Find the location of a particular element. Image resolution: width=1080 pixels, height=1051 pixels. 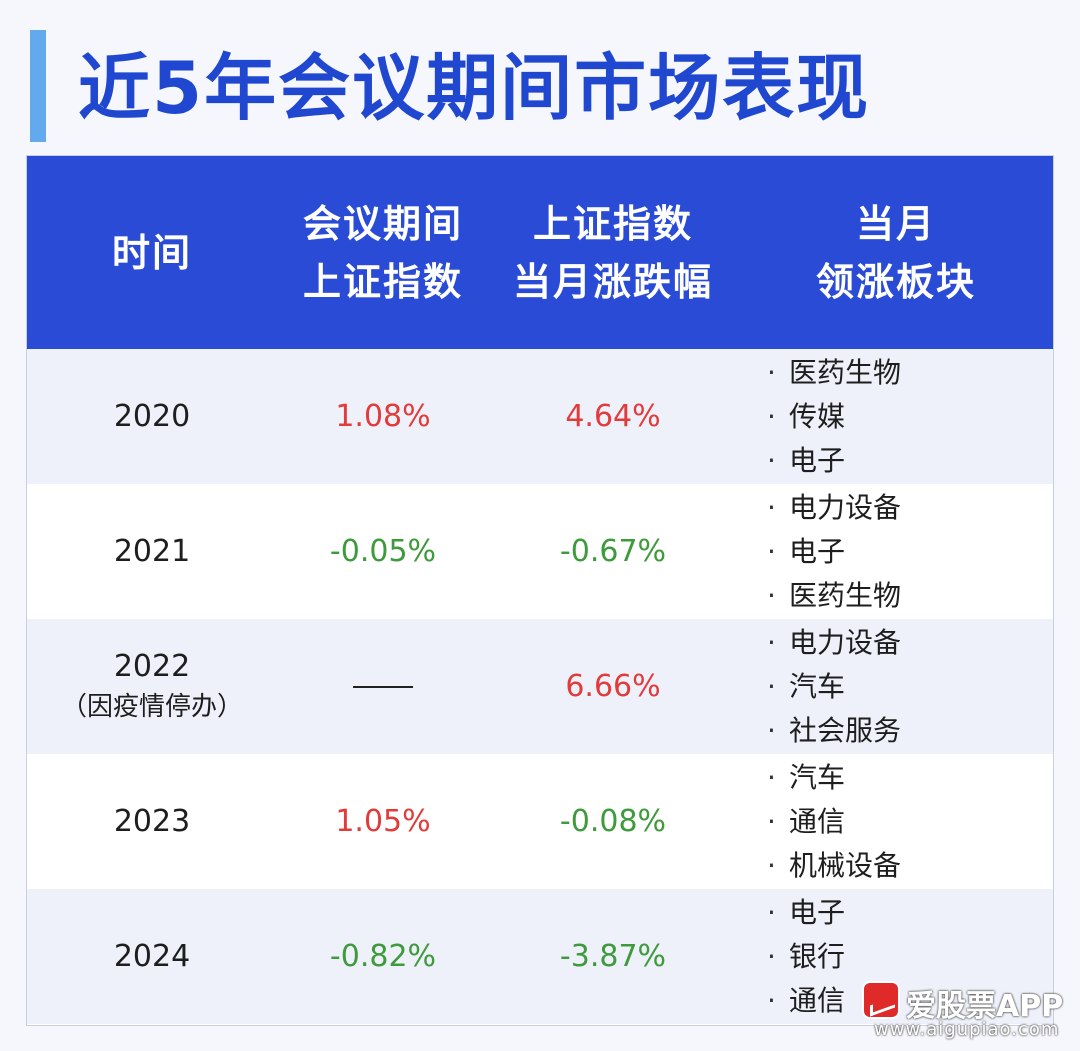

cell-meeting-change is located at coordinates (383, 686).